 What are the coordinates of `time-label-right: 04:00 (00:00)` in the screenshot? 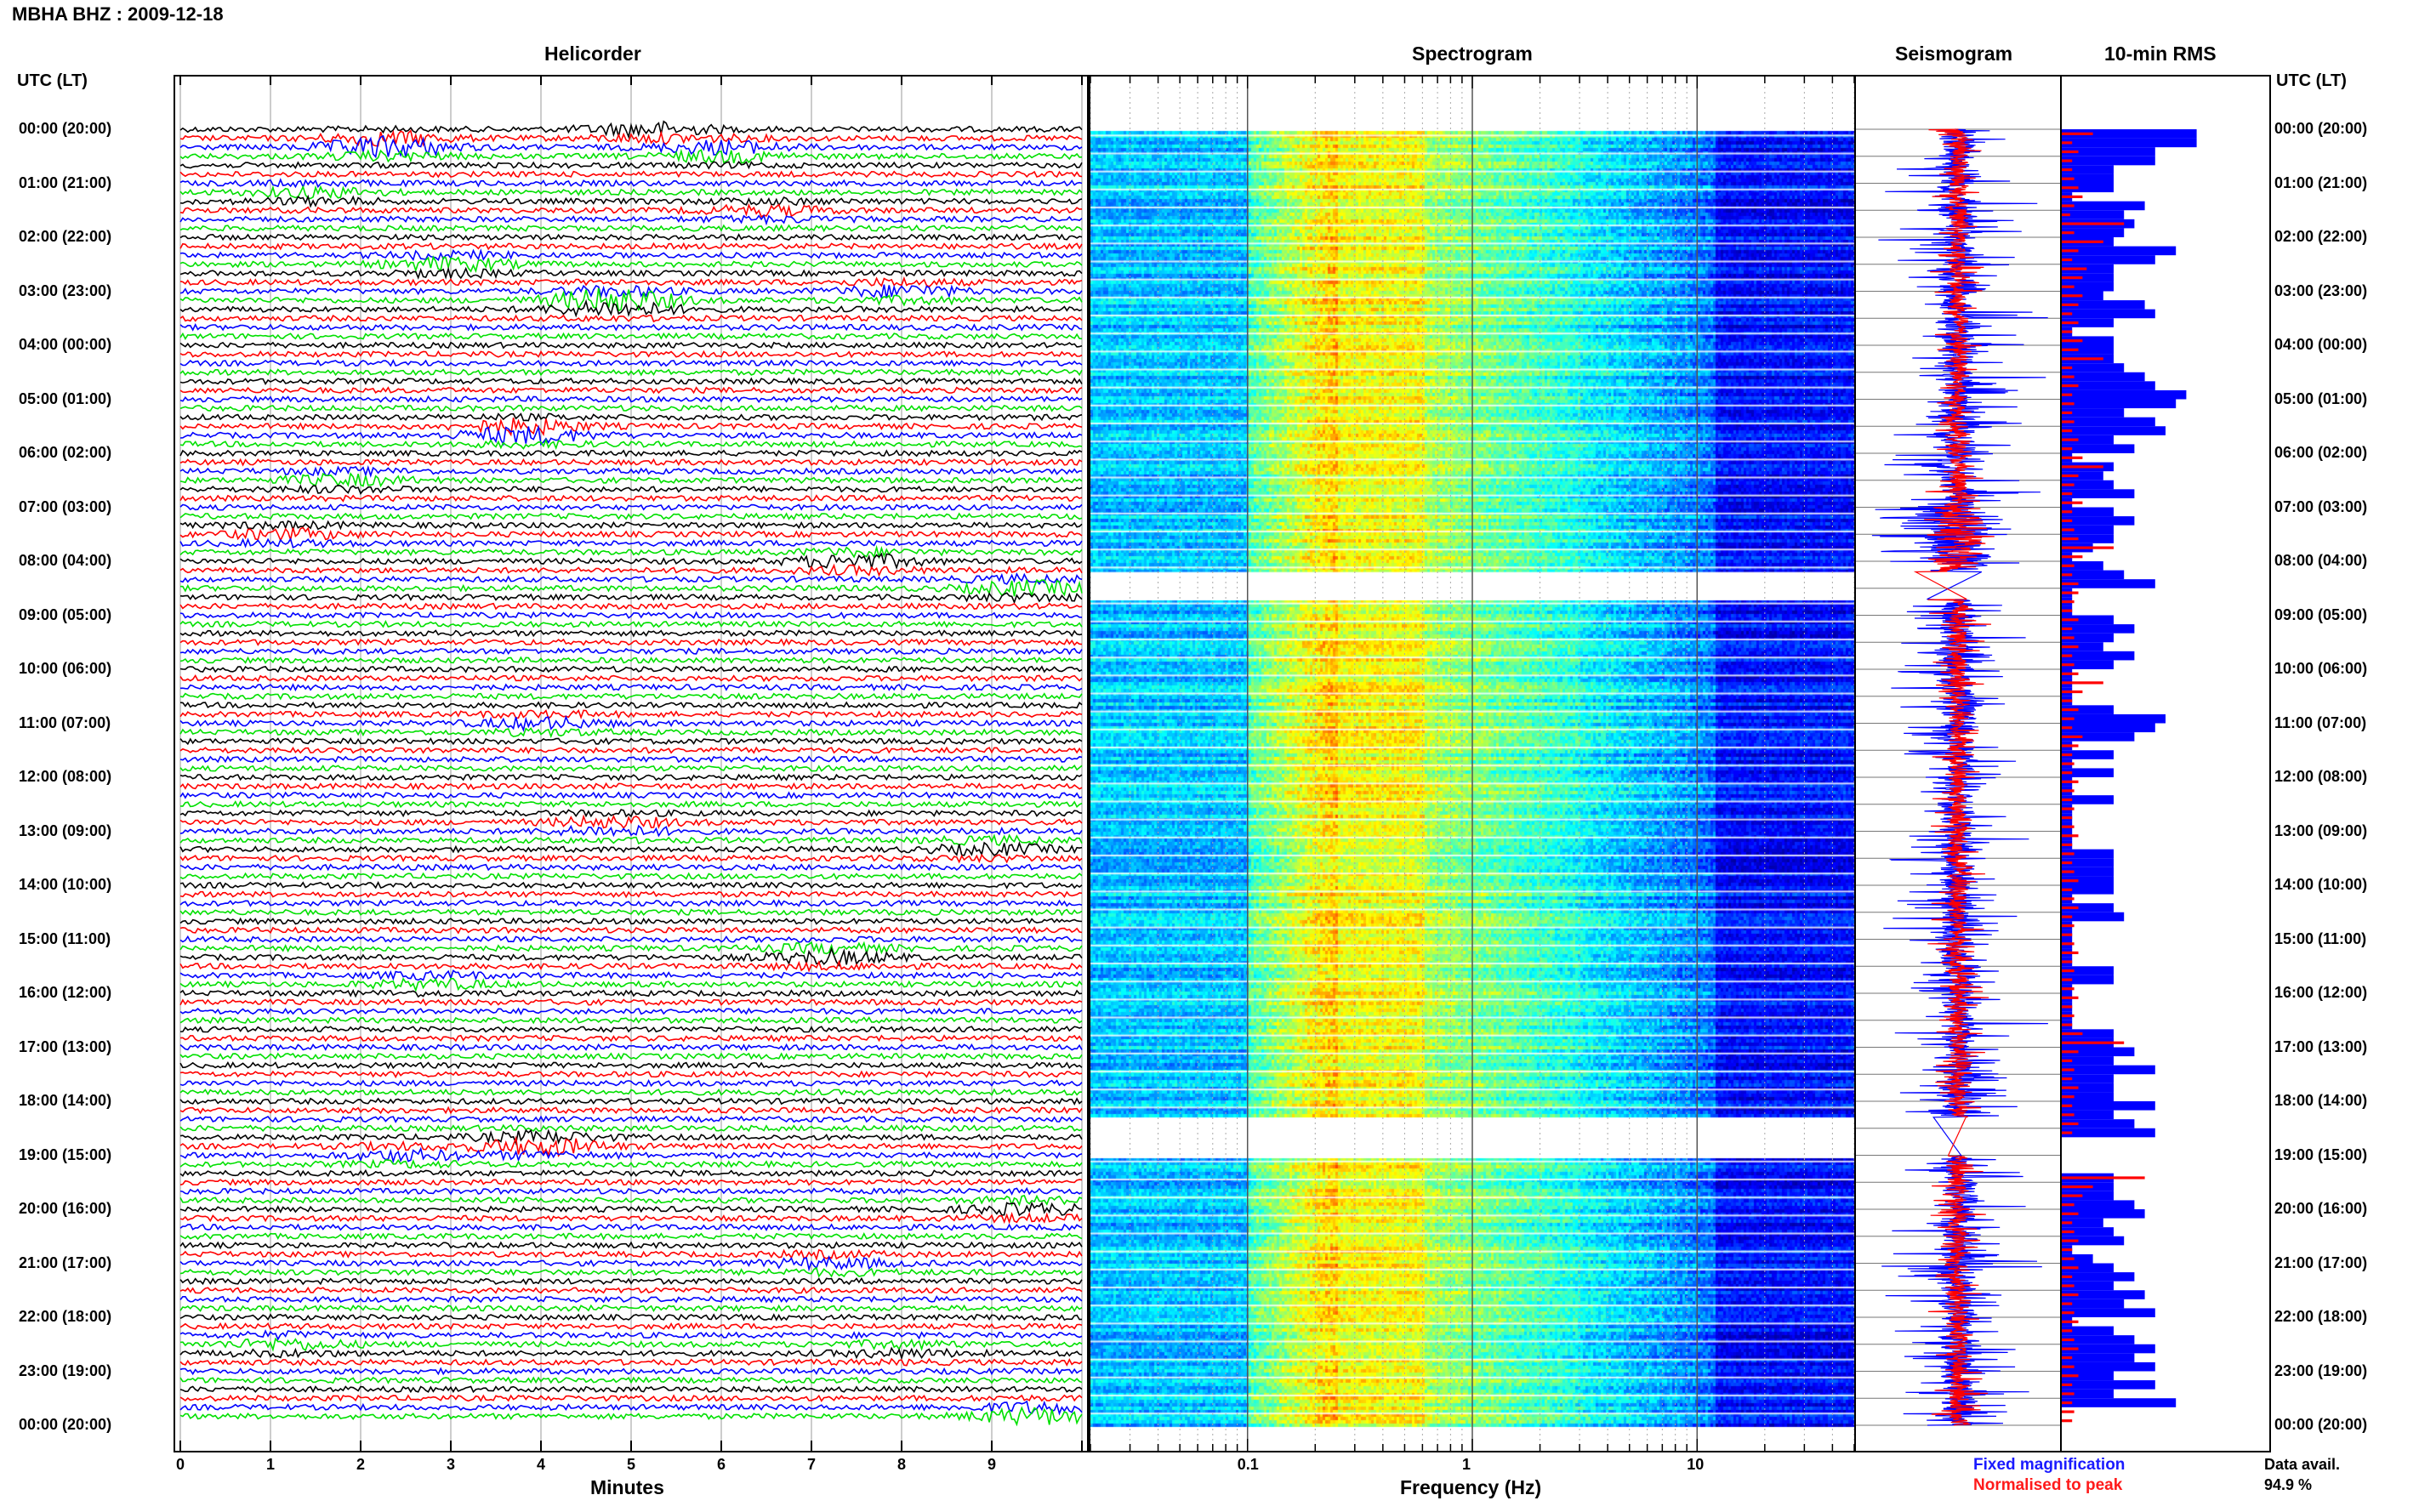 It's located at (2321, 344).